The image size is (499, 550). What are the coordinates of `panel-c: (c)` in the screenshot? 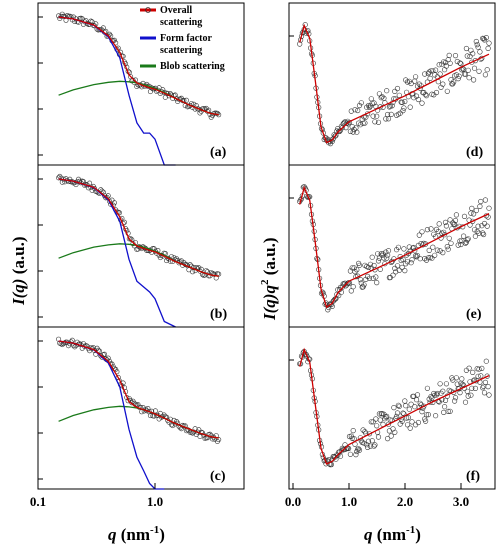 It's located at (141, 408).